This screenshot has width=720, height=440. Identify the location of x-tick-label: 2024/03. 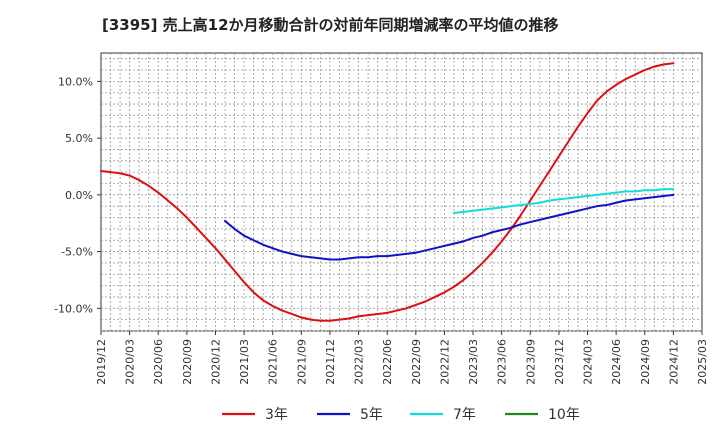
(588, 362).